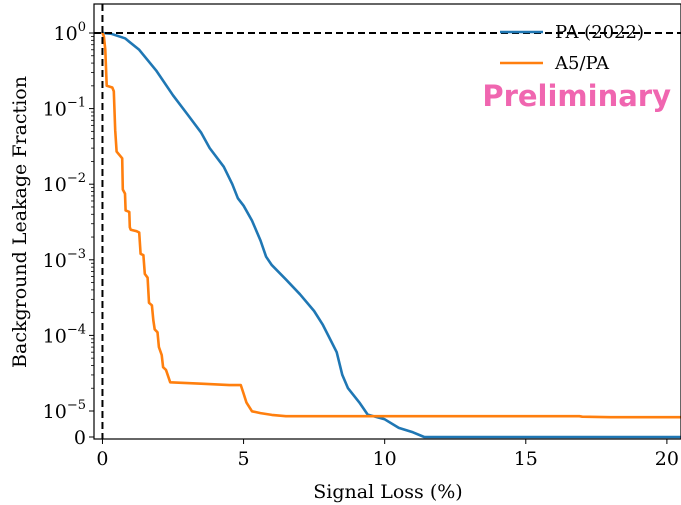  What do you see at coordinates (599, 32) in the screenshot?
I see `legend-label: PA (2022)` at bounding box center [599, 32].